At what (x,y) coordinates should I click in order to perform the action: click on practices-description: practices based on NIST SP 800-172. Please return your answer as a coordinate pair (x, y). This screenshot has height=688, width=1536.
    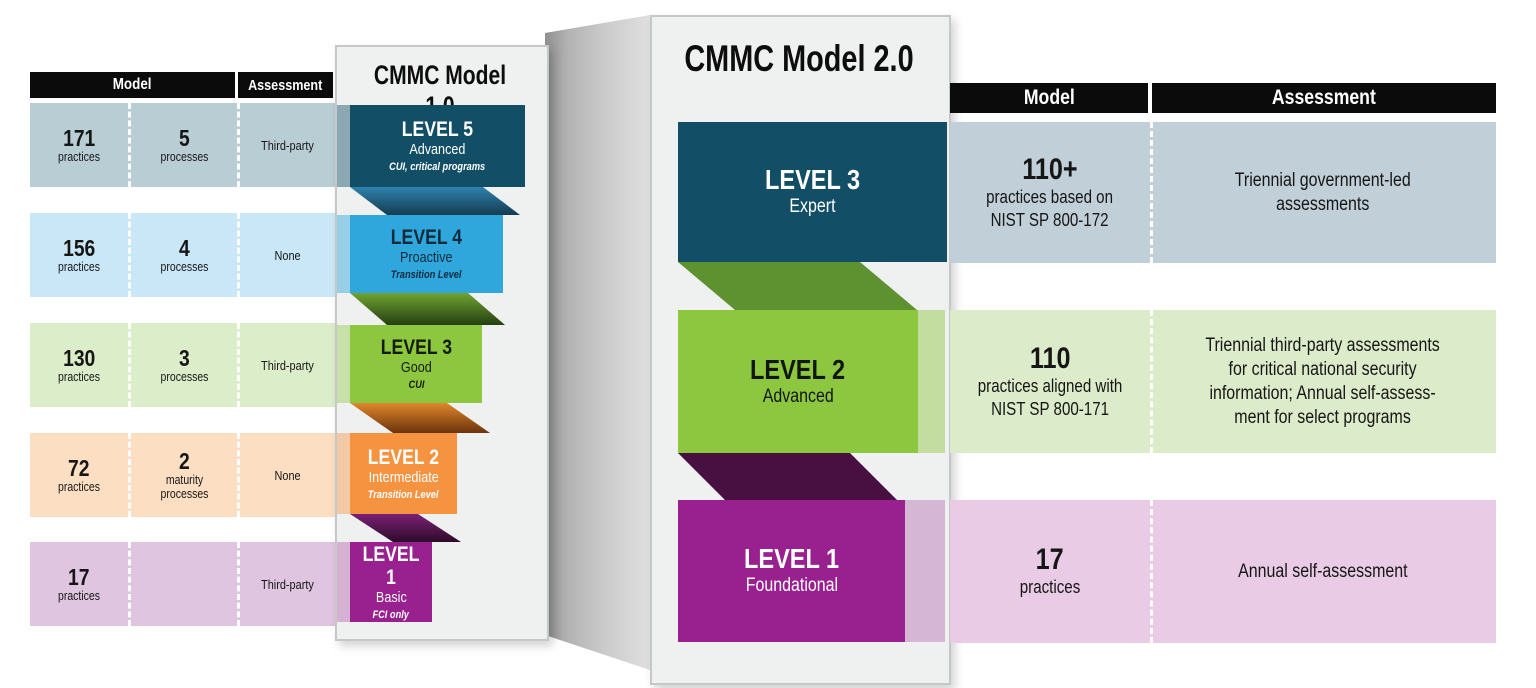
    Looking at the image, I should click on (1050, 208).